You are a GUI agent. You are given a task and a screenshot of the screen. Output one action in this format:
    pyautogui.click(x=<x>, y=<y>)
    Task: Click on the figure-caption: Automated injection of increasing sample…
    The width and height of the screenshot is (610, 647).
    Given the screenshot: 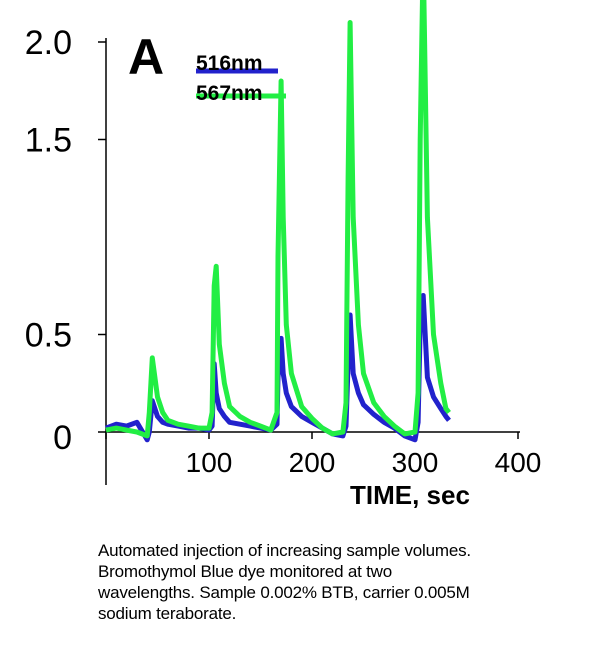 What is the action you would take?
    pyautogui.click(x=348, y=582)
    